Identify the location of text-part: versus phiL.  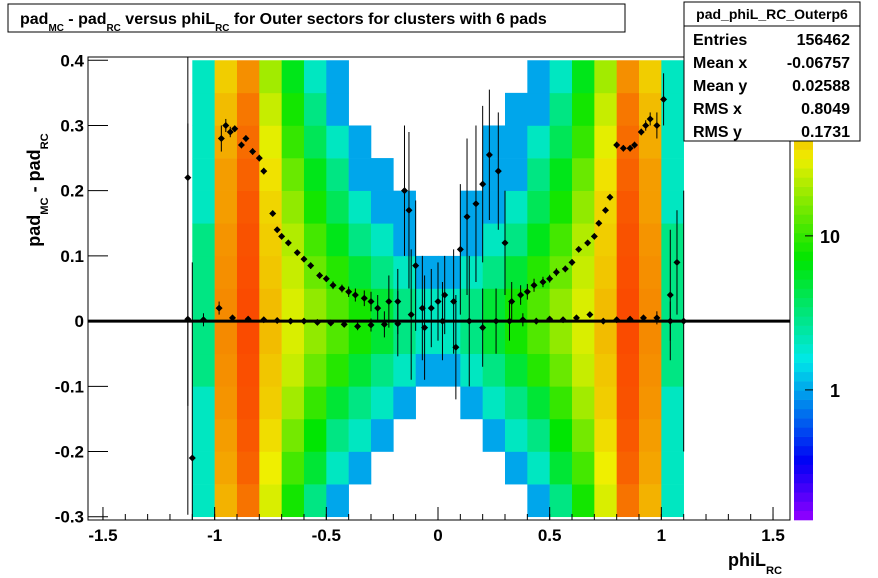
(168, 19).